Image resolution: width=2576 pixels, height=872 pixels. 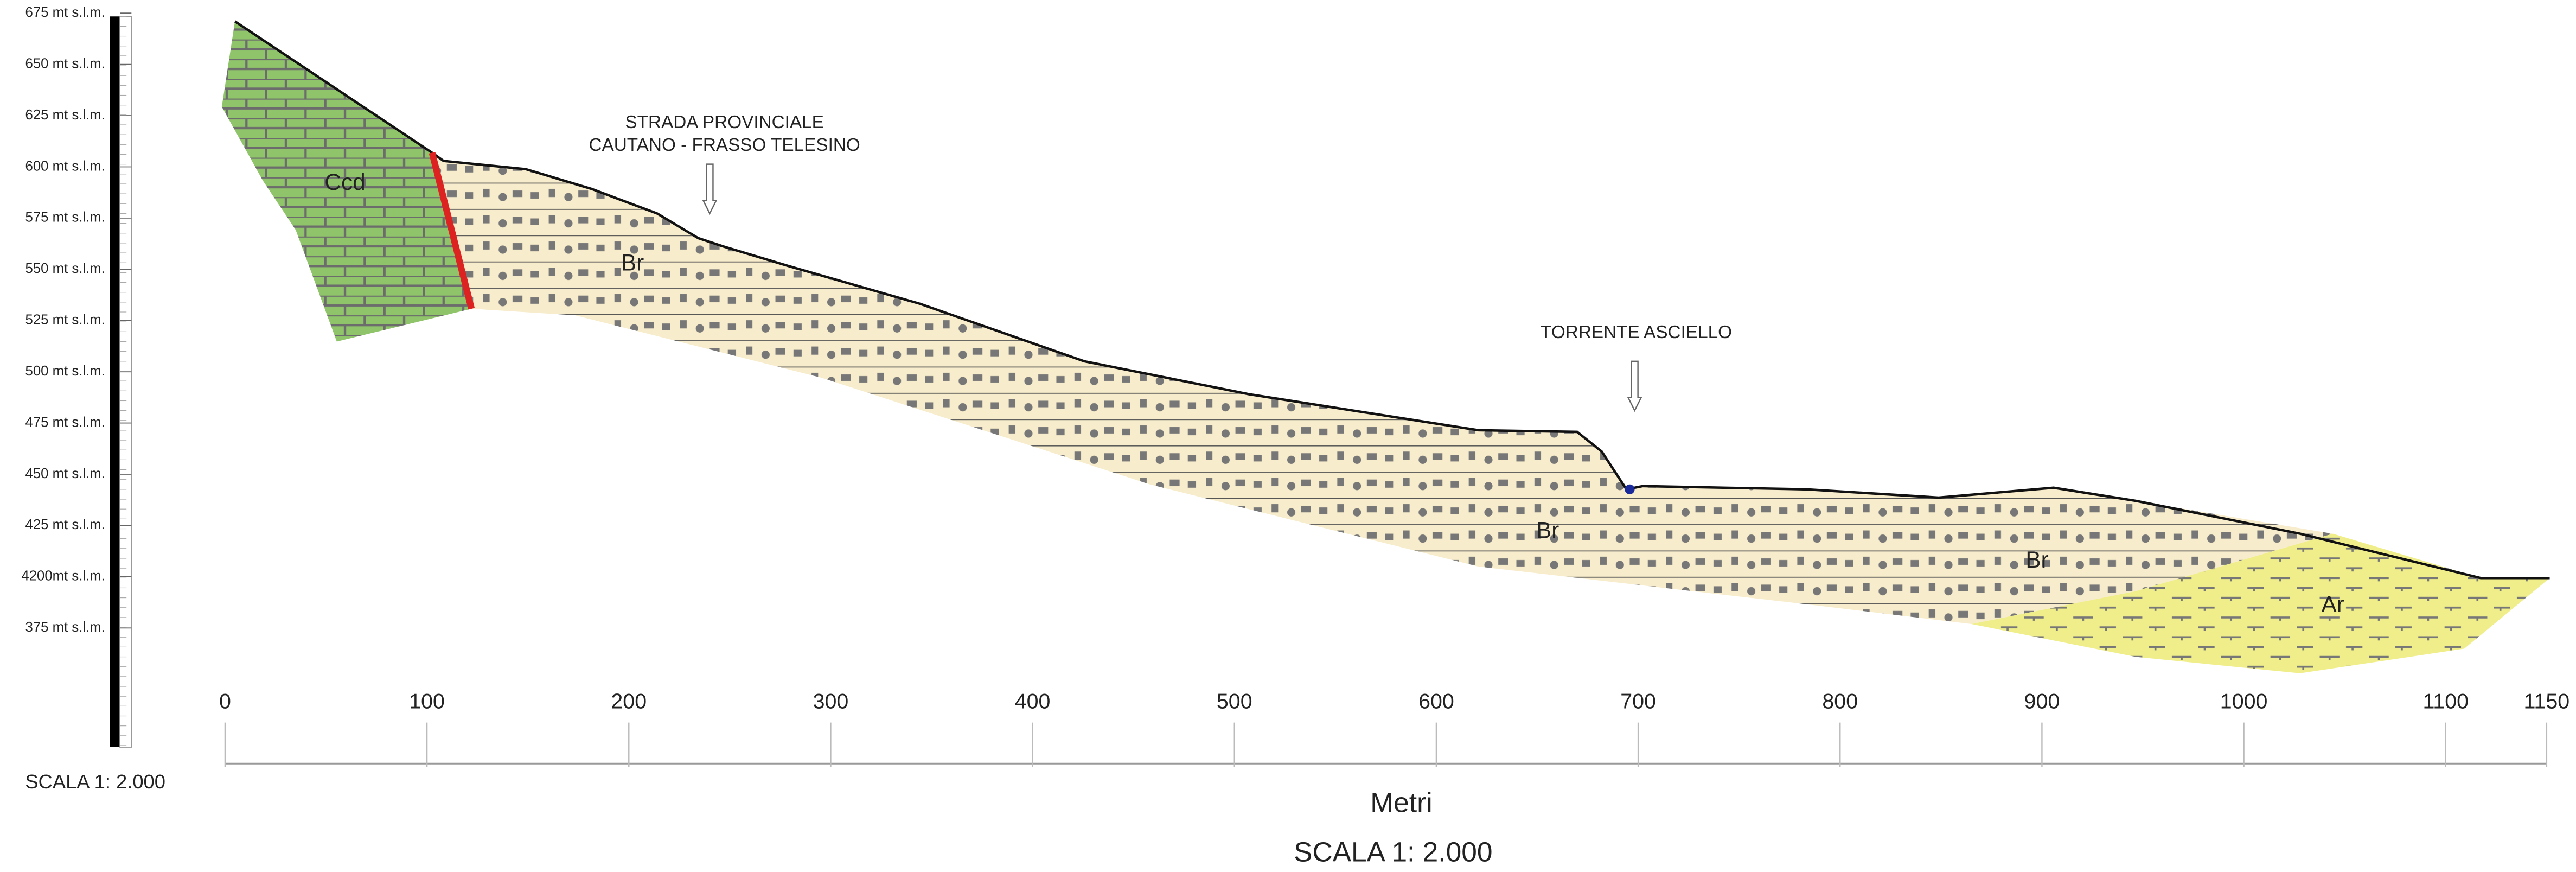 What do you see at coordinates (629, 702) in the screenshot?
I see `x-tick-label: 200` at bounding box center [629, 702].